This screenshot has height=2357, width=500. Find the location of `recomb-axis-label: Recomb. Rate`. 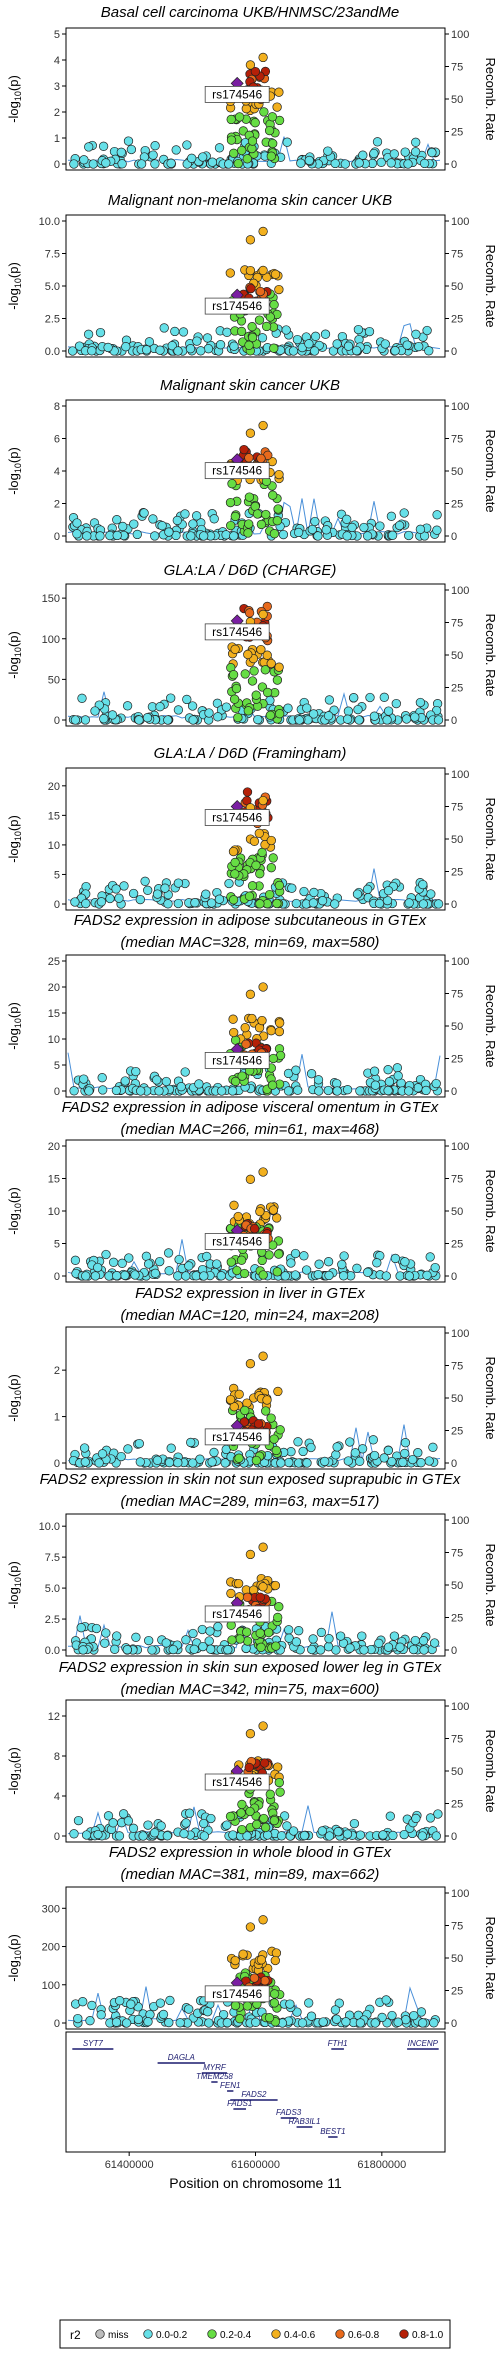

recomb-axis-label: Recomb. Rate is located at coordinates (490, 838).